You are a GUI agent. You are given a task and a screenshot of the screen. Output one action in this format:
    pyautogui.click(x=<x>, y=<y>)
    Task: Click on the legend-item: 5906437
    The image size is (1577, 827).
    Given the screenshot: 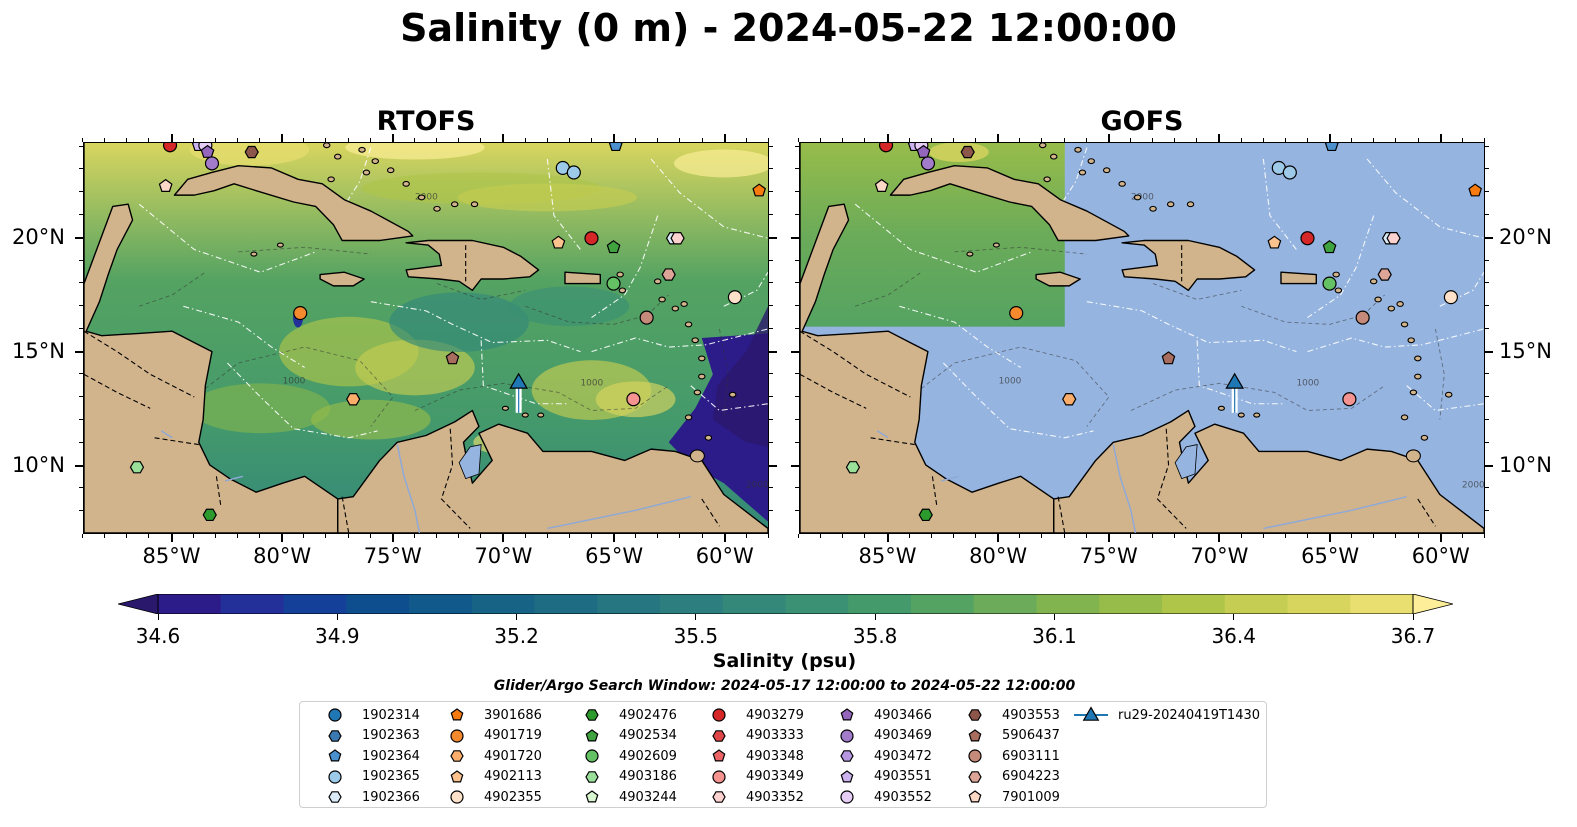 What is the action you would take?
    pyautogui.click(x=1009, y=736)
    